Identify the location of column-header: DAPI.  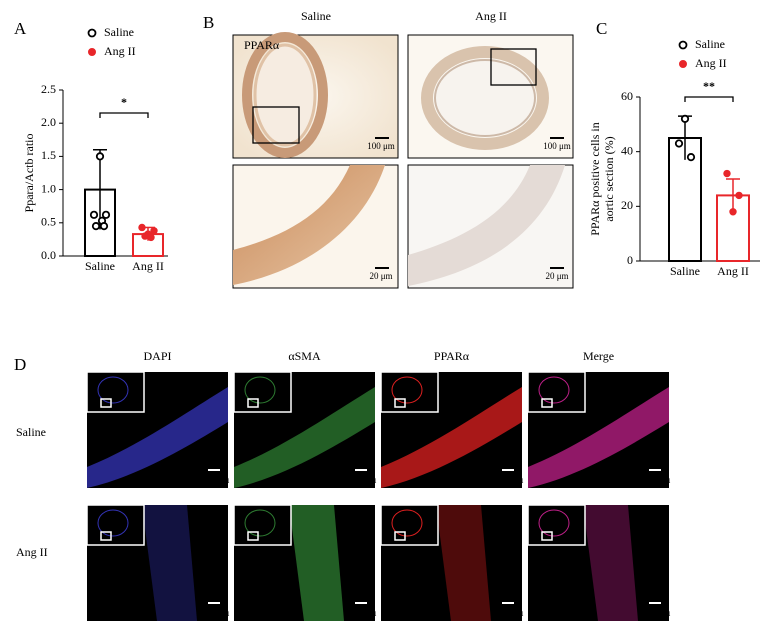
(157, 356).